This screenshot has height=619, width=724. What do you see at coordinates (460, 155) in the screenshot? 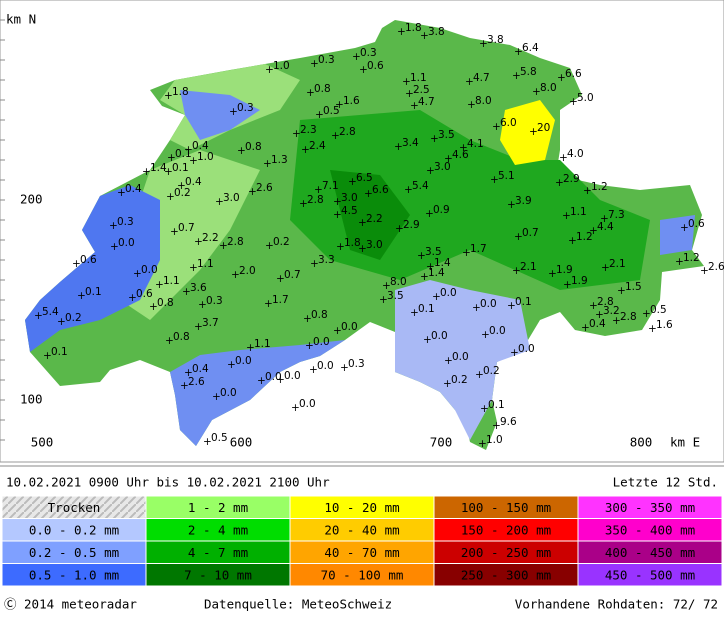
I see `station-value: 4.6` at bounding box center [460, 155].